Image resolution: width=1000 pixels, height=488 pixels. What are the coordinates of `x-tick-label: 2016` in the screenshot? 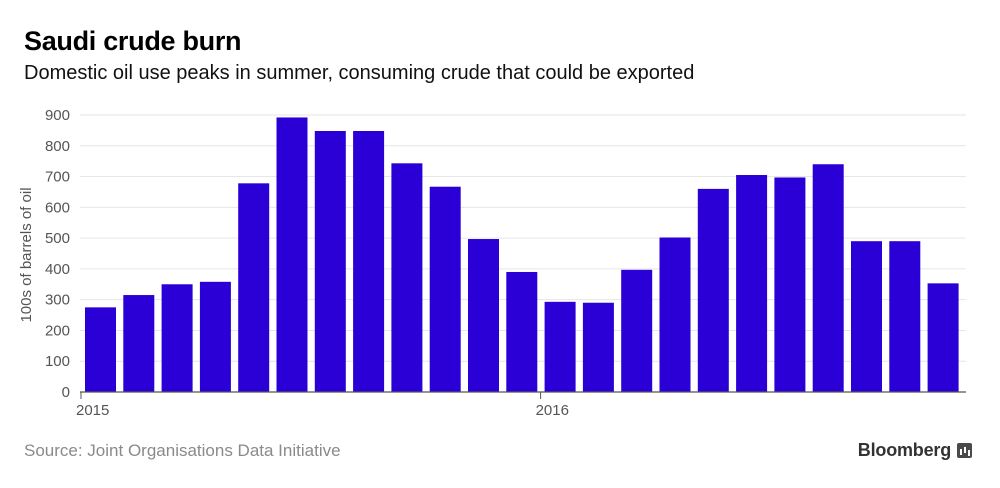 It's located at (552, 410).